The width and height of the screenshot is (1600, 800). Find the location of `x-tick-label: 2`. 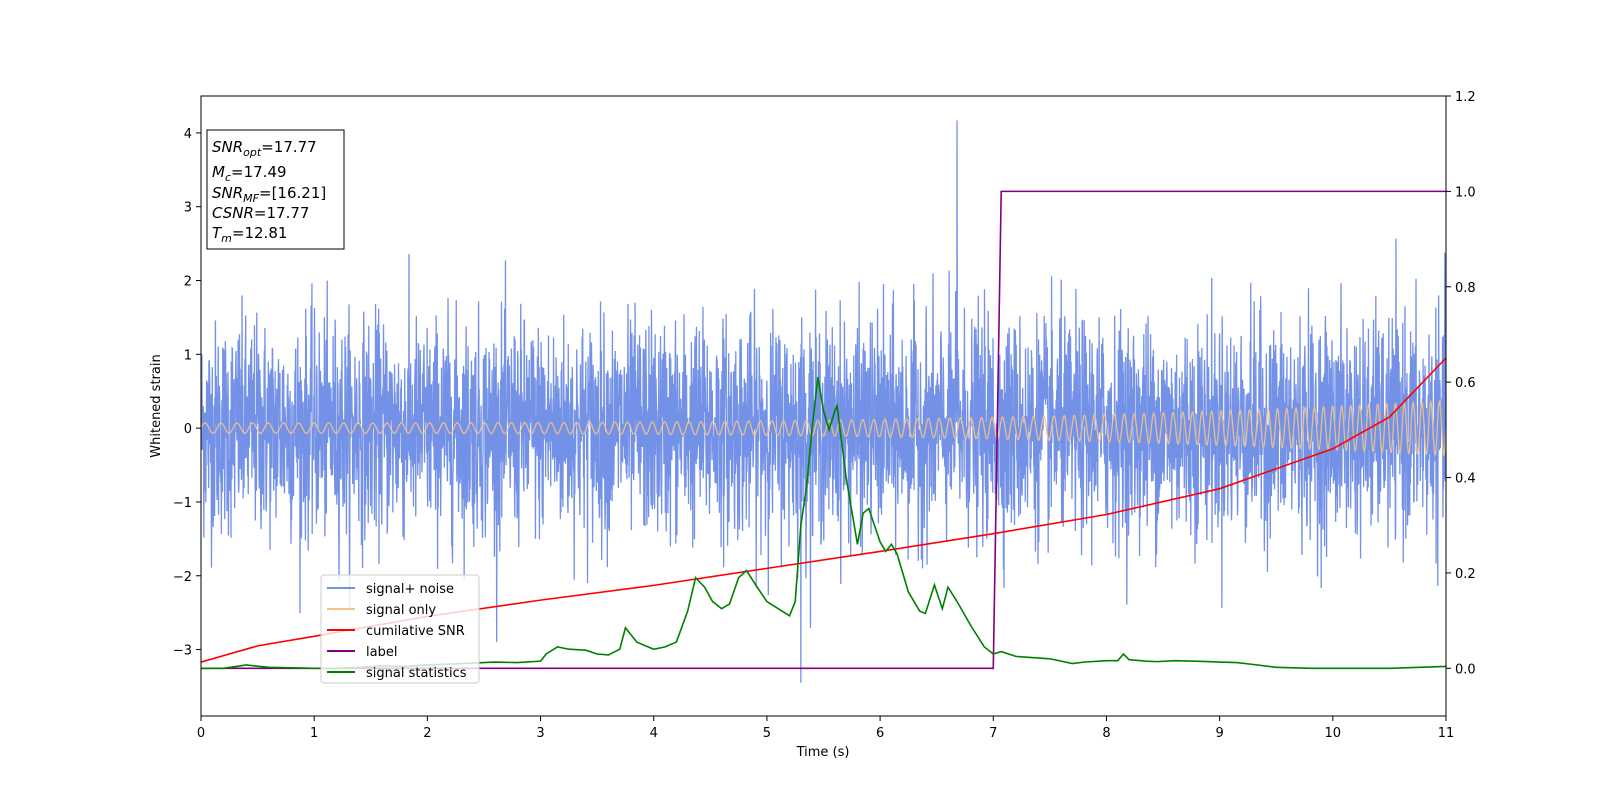

x-tick-label: 2 is located at coordinates (427, 733).